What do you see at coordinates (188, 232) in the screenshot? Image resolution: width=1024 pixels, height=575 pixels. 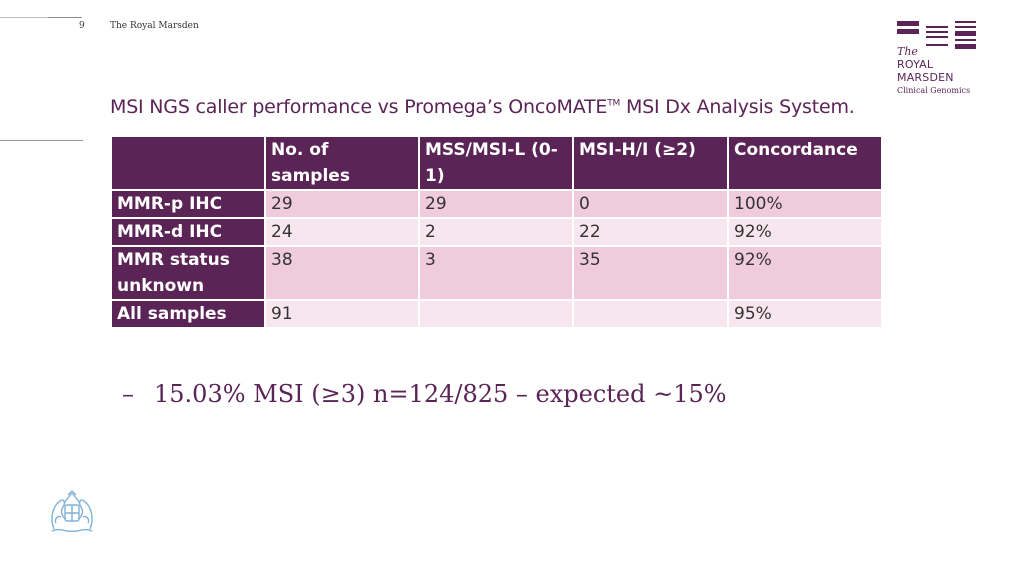 I see `row-label: MMR-d IHC` at bounding box center [188, 232].